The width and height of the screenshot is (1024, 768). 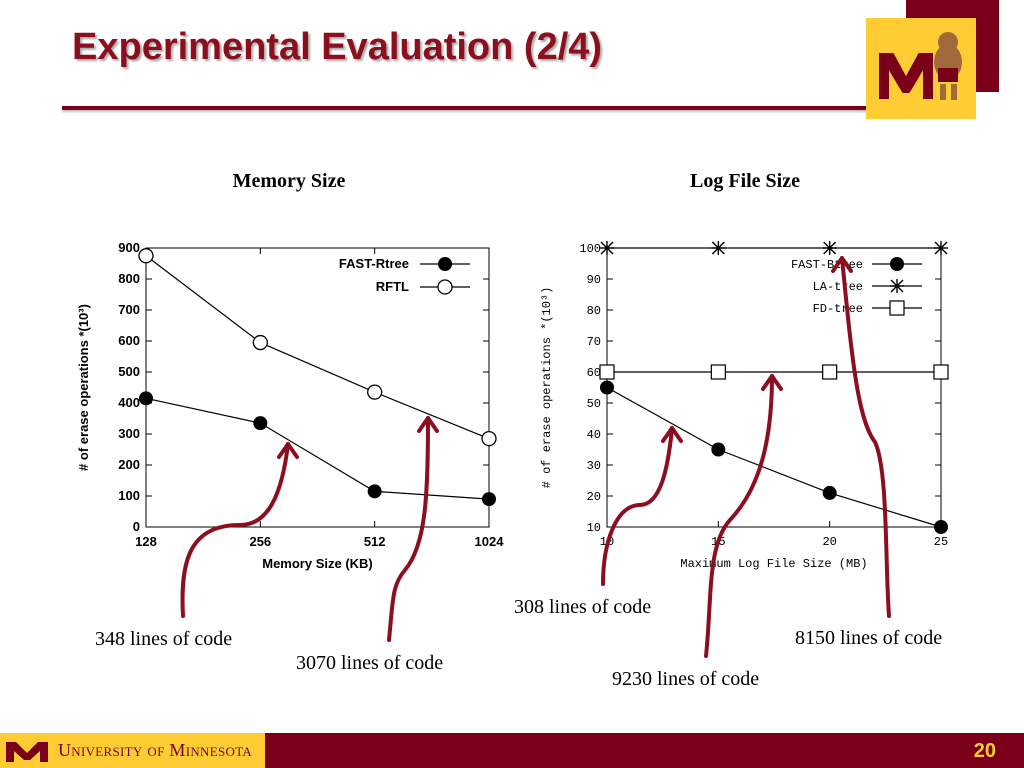 I want to click on footer-university-text: University of Minnesota, so click(x=155, y=750).